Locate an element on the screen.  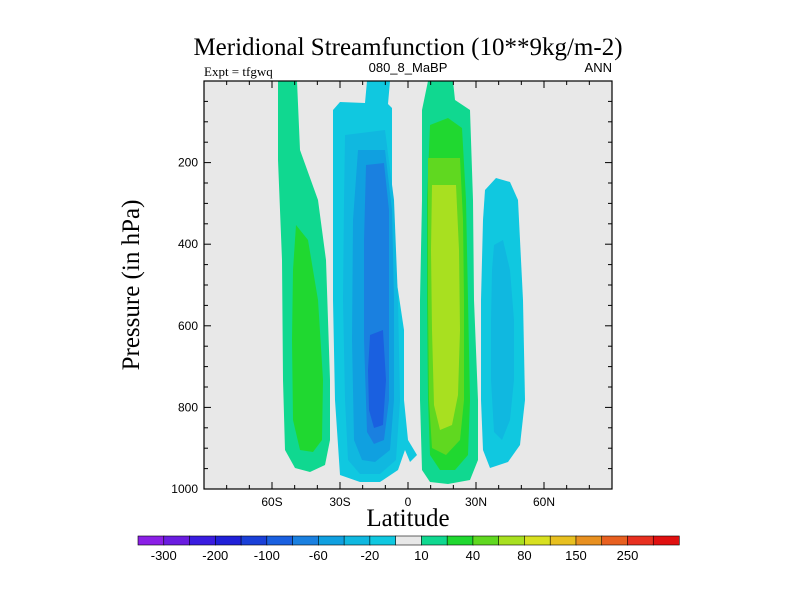
left-string: Expt = tfgwq is located at coordinates (238, 71).